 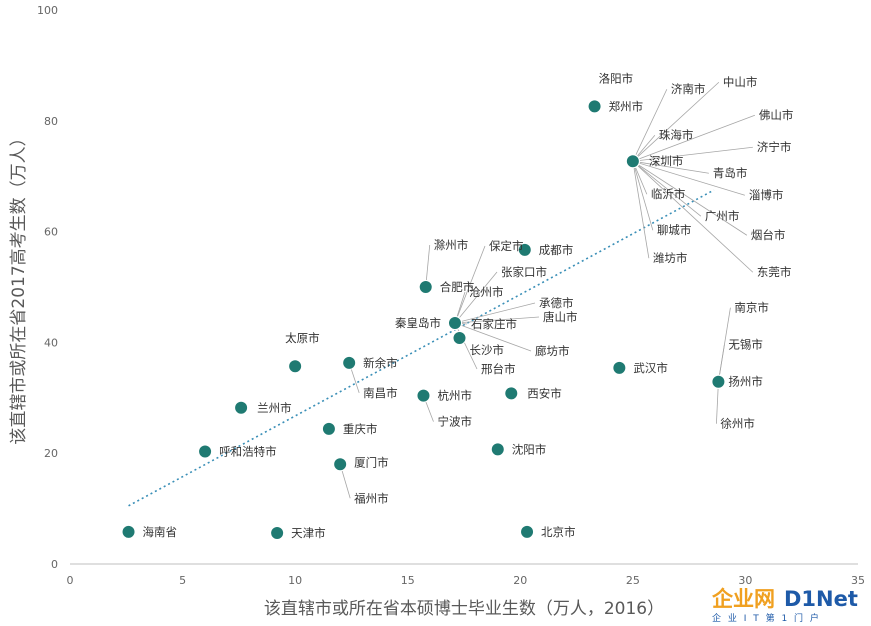 What do you see at coordinates (774, 147) in the screenshot?
I see `point-label: 济宁市` at bounding box center [774, 147].